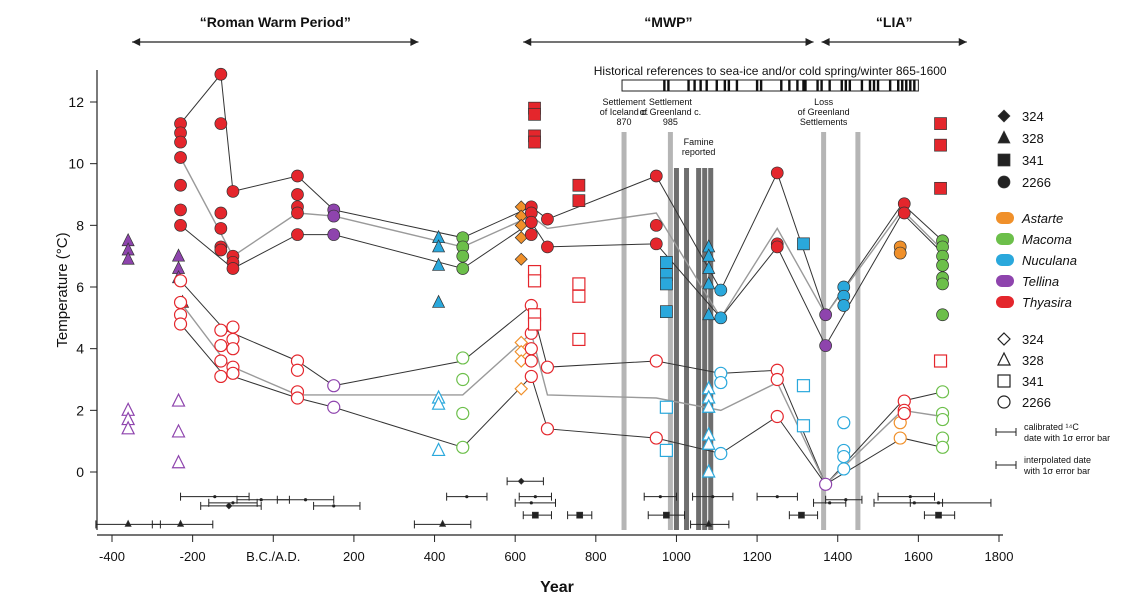  Describe the element at coordinates (112, 556) in the screenshot. I see `x-tick-label: -400` at that location.